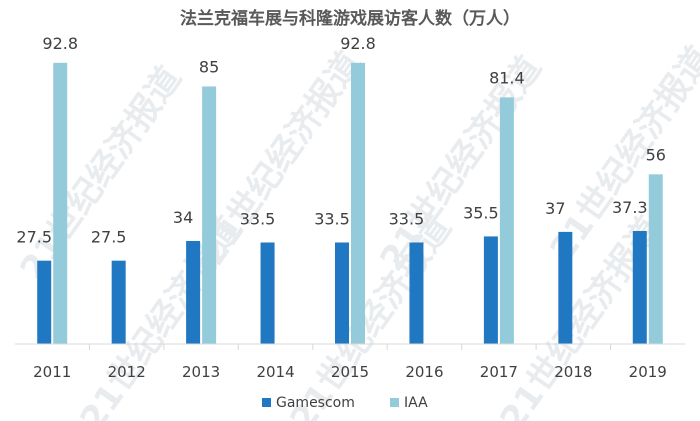 This screenshot has height=421, width=700. What do you see at coordinates (183, 217) in the screenshot?
I see `data-label-gamescom: 34` at bounding box center [183, 217].